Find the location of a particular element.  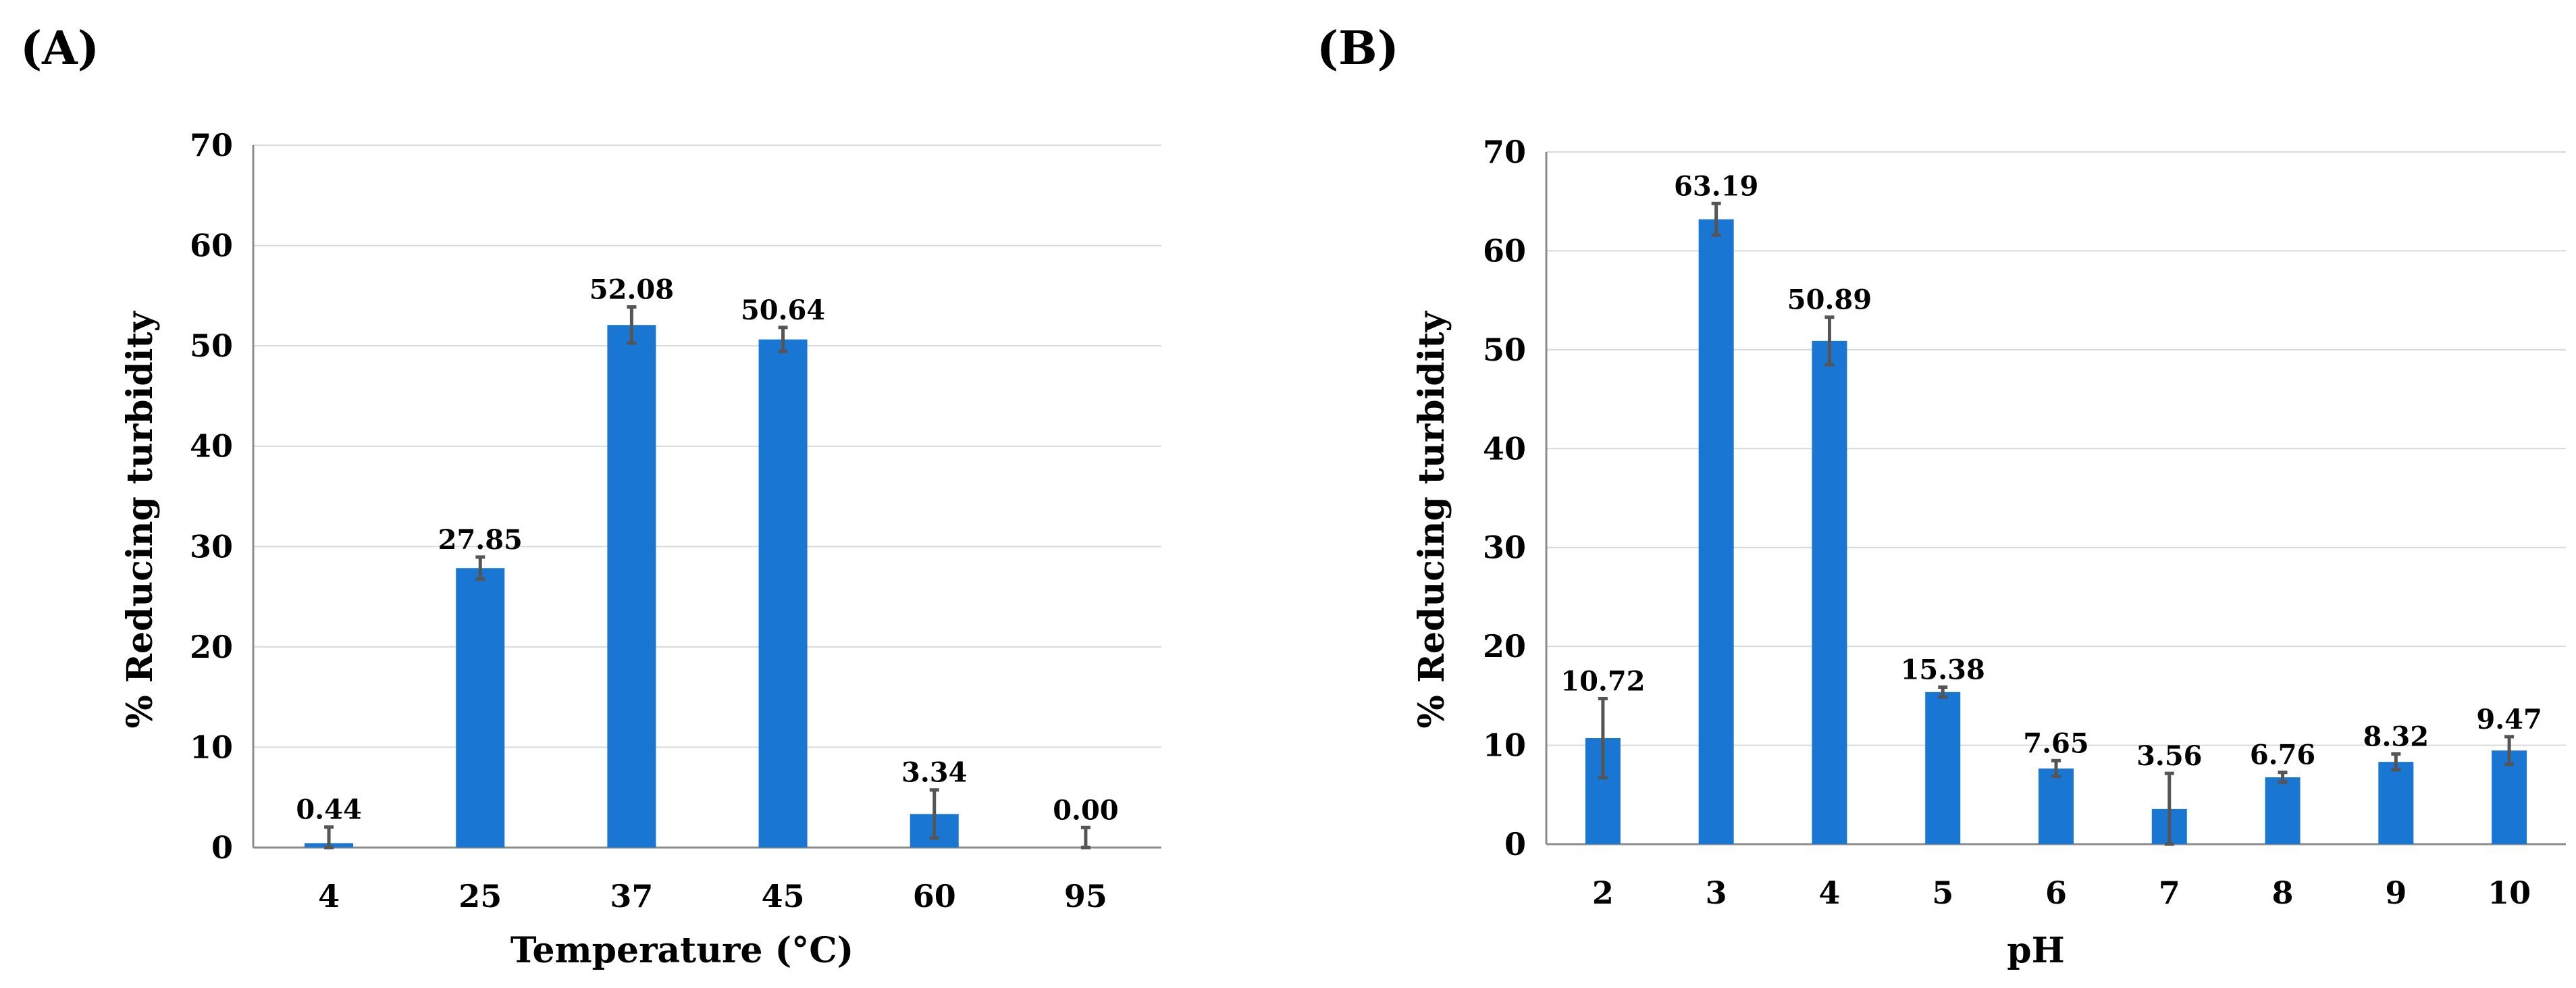

x-axis-title-b: pH is located at coordinates (2036, 950).